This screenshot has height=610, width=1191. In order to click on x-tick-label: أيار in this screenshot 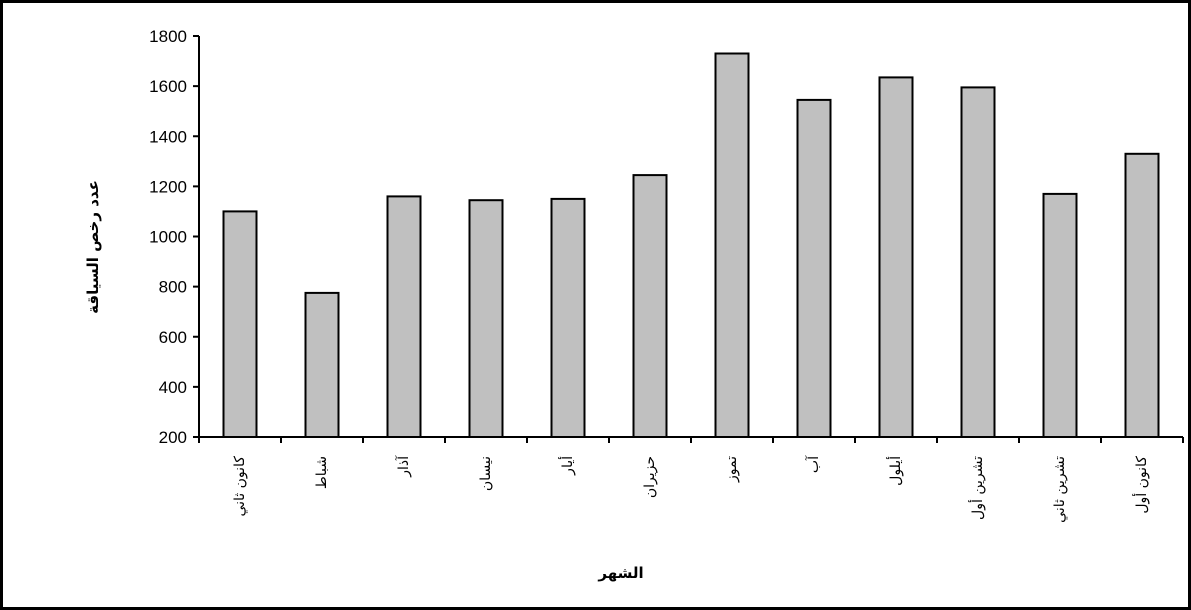, I will do `click(567, 466)`.